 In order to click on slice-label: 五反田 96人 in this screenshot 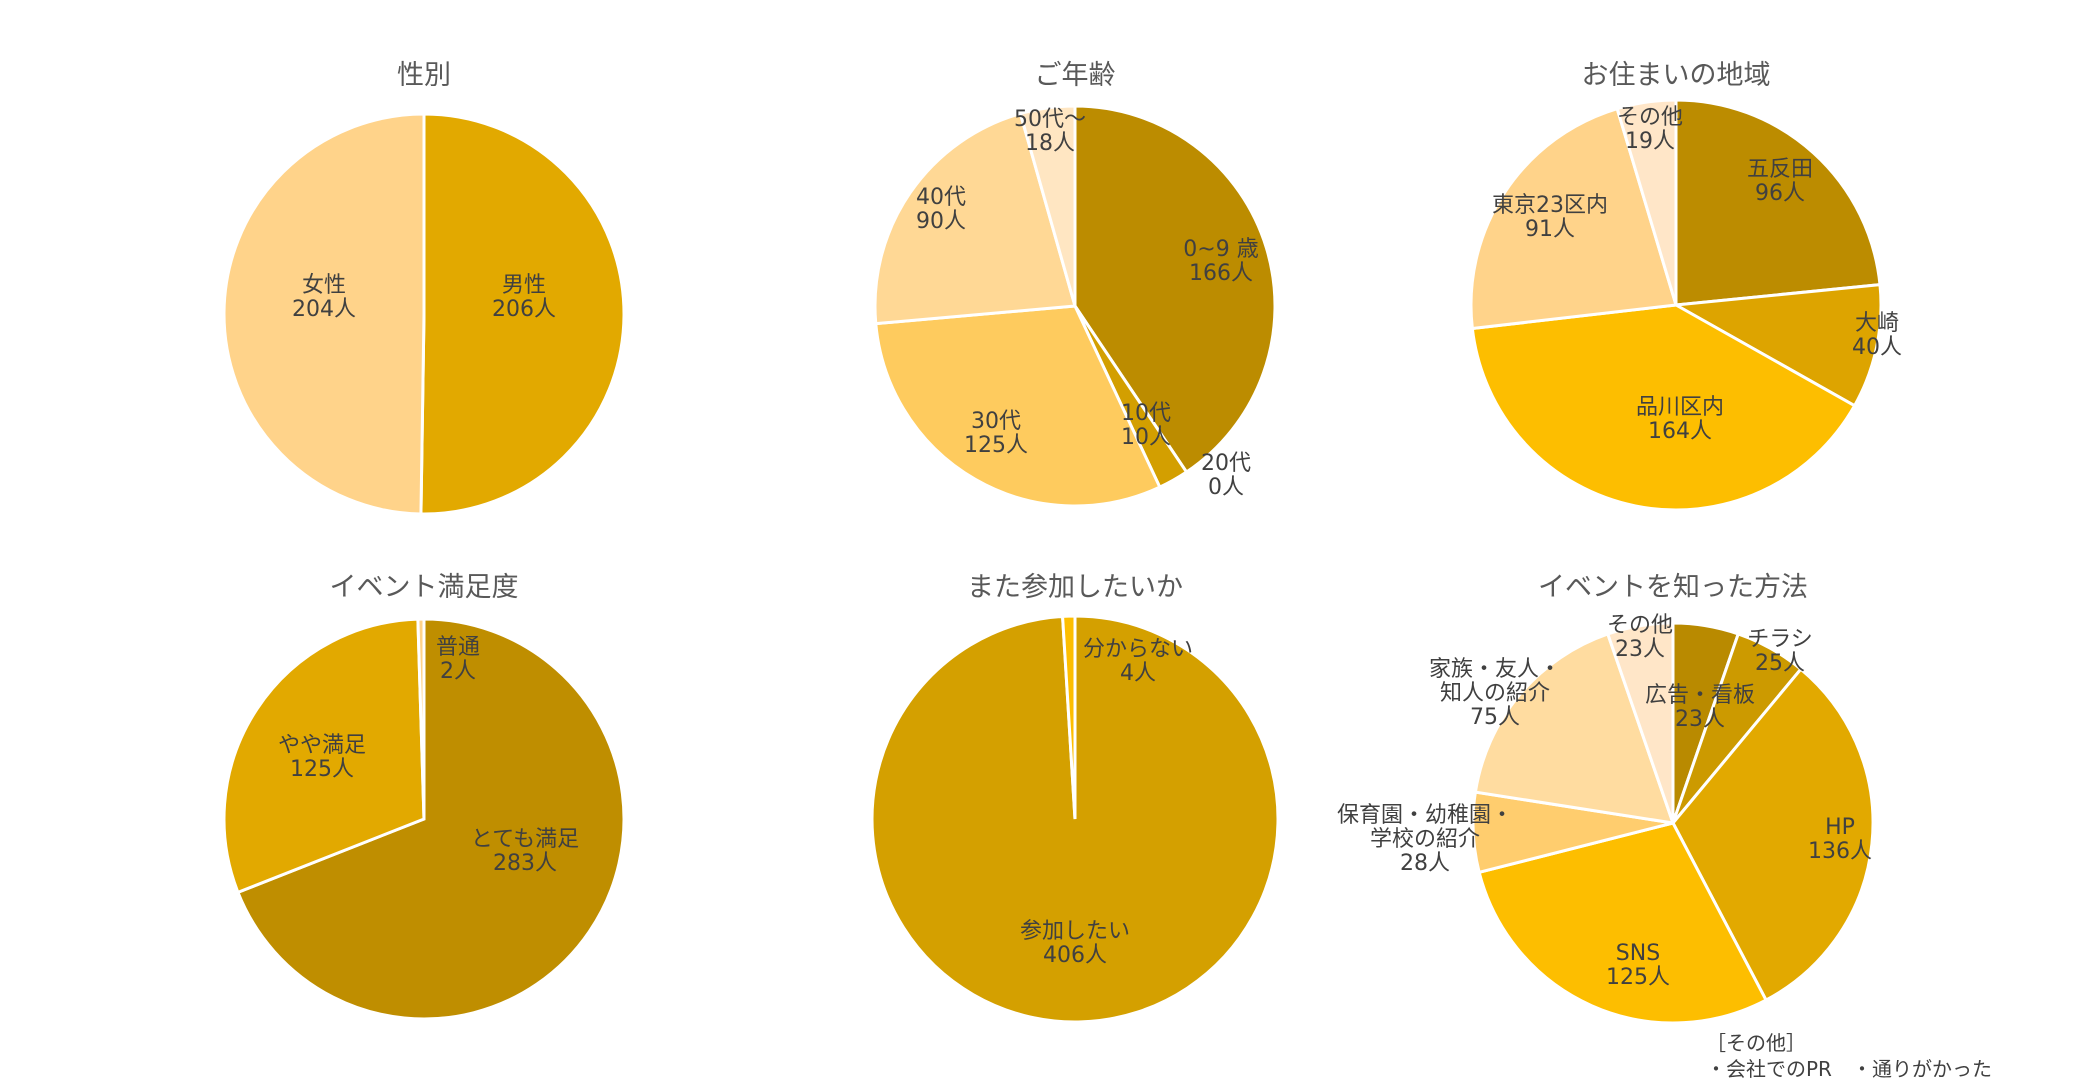, I will do `click(1780, 181)`.